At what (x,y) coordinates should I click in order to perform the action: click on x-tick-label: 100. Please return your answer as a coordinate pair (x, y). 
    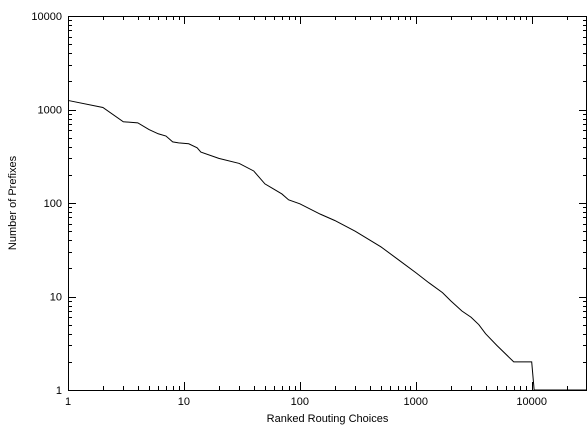
    Looking at the image, I should click on (300, 402).